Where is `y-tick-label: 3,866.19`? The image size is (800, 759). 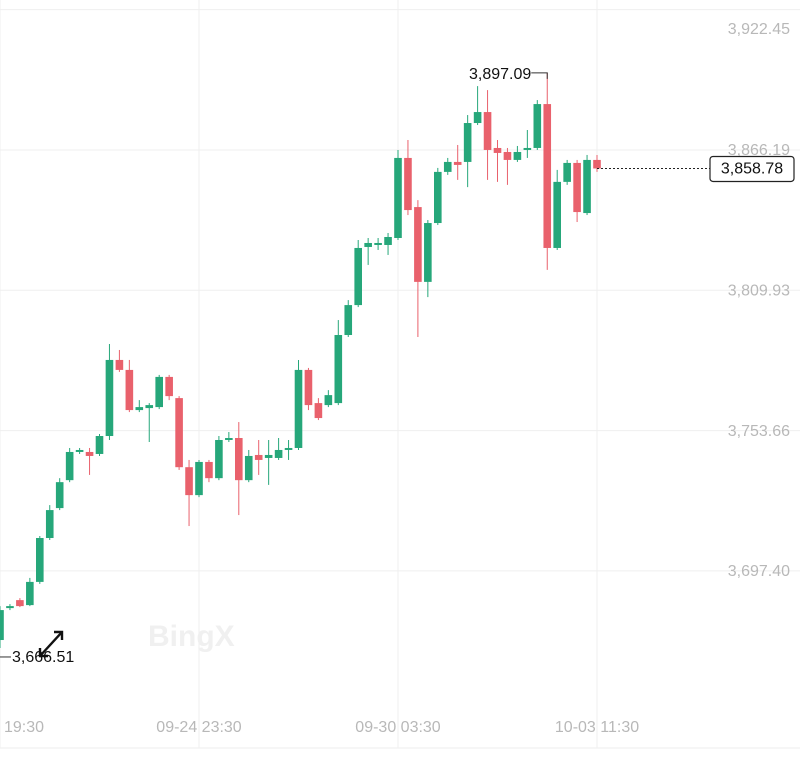 y-tick-label: 3,866.19 is located at coordinates (759, 150).